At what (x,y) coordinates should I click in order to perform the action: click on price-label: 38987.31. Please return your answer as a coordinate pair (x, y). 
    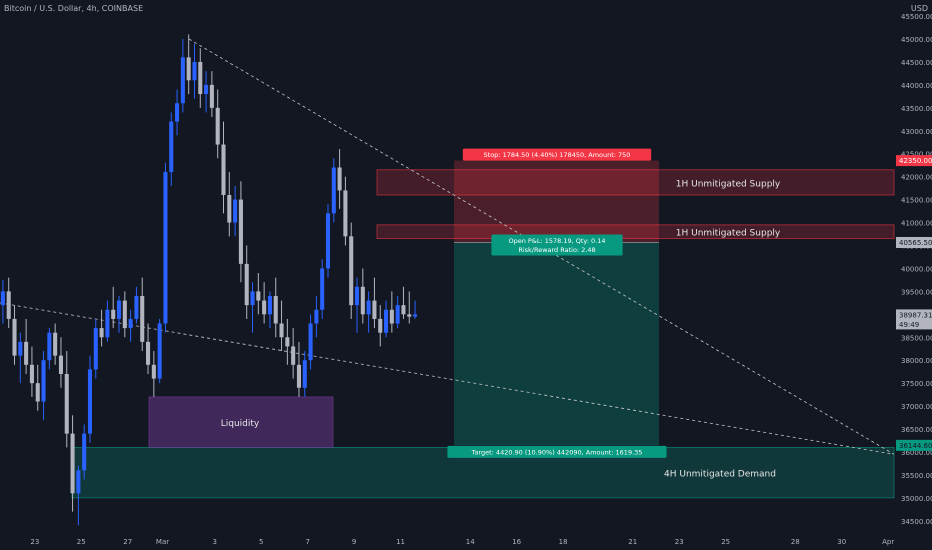
    Looking at the image, I should click on (915, 315).